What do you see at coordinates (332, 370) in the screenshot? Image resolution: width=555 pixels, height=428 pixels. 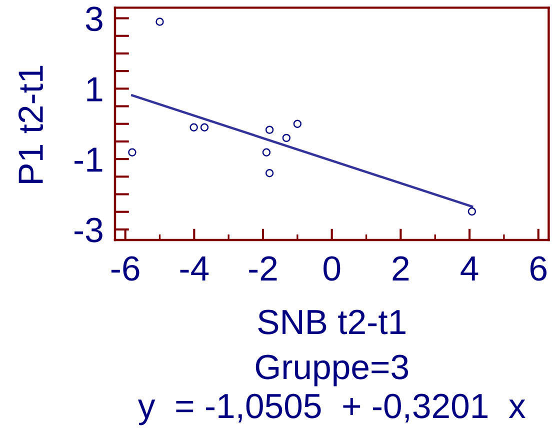 I see `text: Gruppe=3` at bounding box center [332, 370].